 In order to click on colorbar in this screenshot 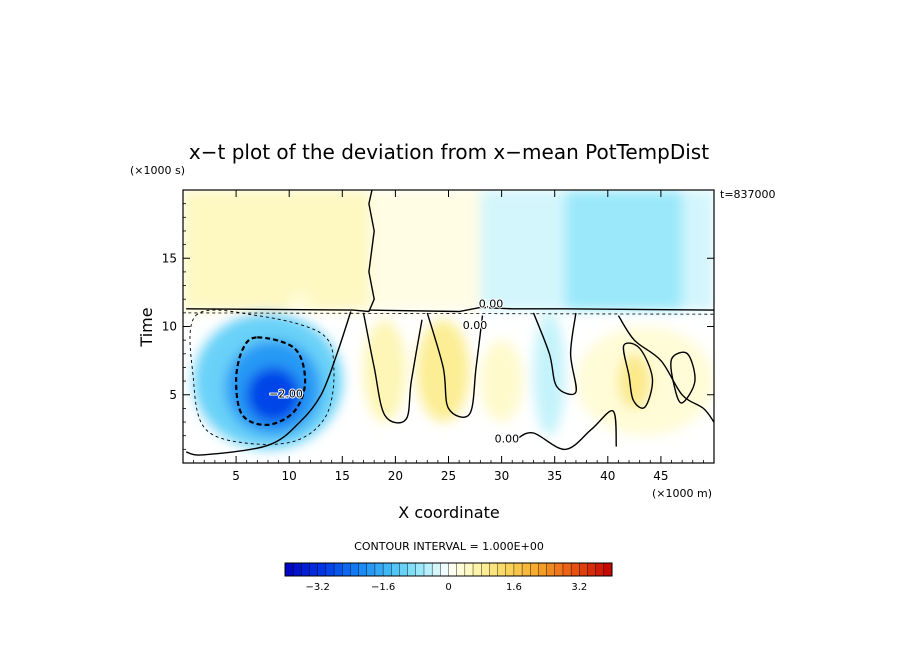, I will do `click(448, 569)`.